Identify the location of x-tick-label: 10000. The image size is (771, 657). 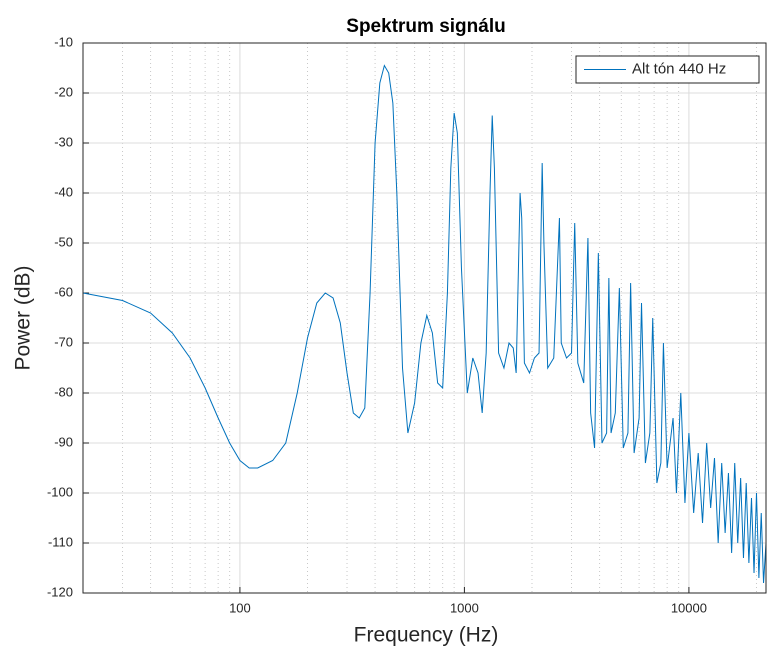
(689, 607).